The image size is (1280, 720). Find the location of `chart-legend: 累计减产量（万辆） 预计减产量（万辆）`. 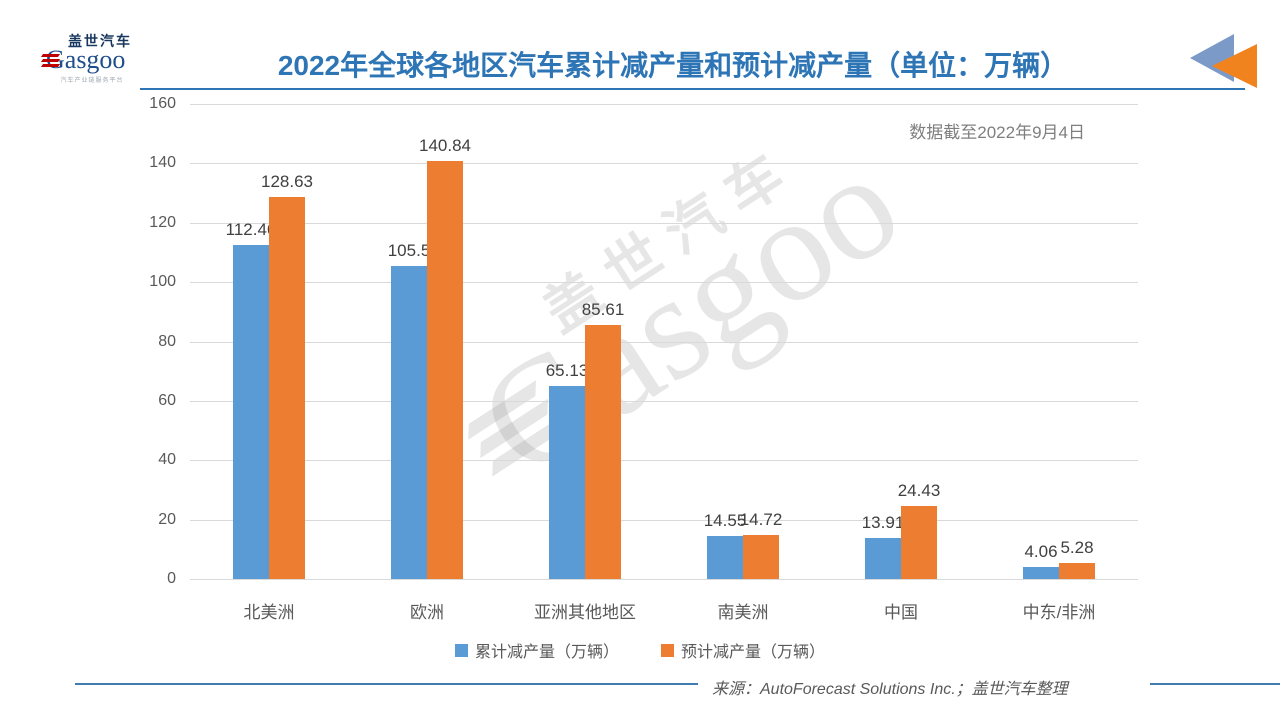

chart-legend: 累计减产量（万辆） 预计减产量（万辆） is located at coordinates (640, 650).